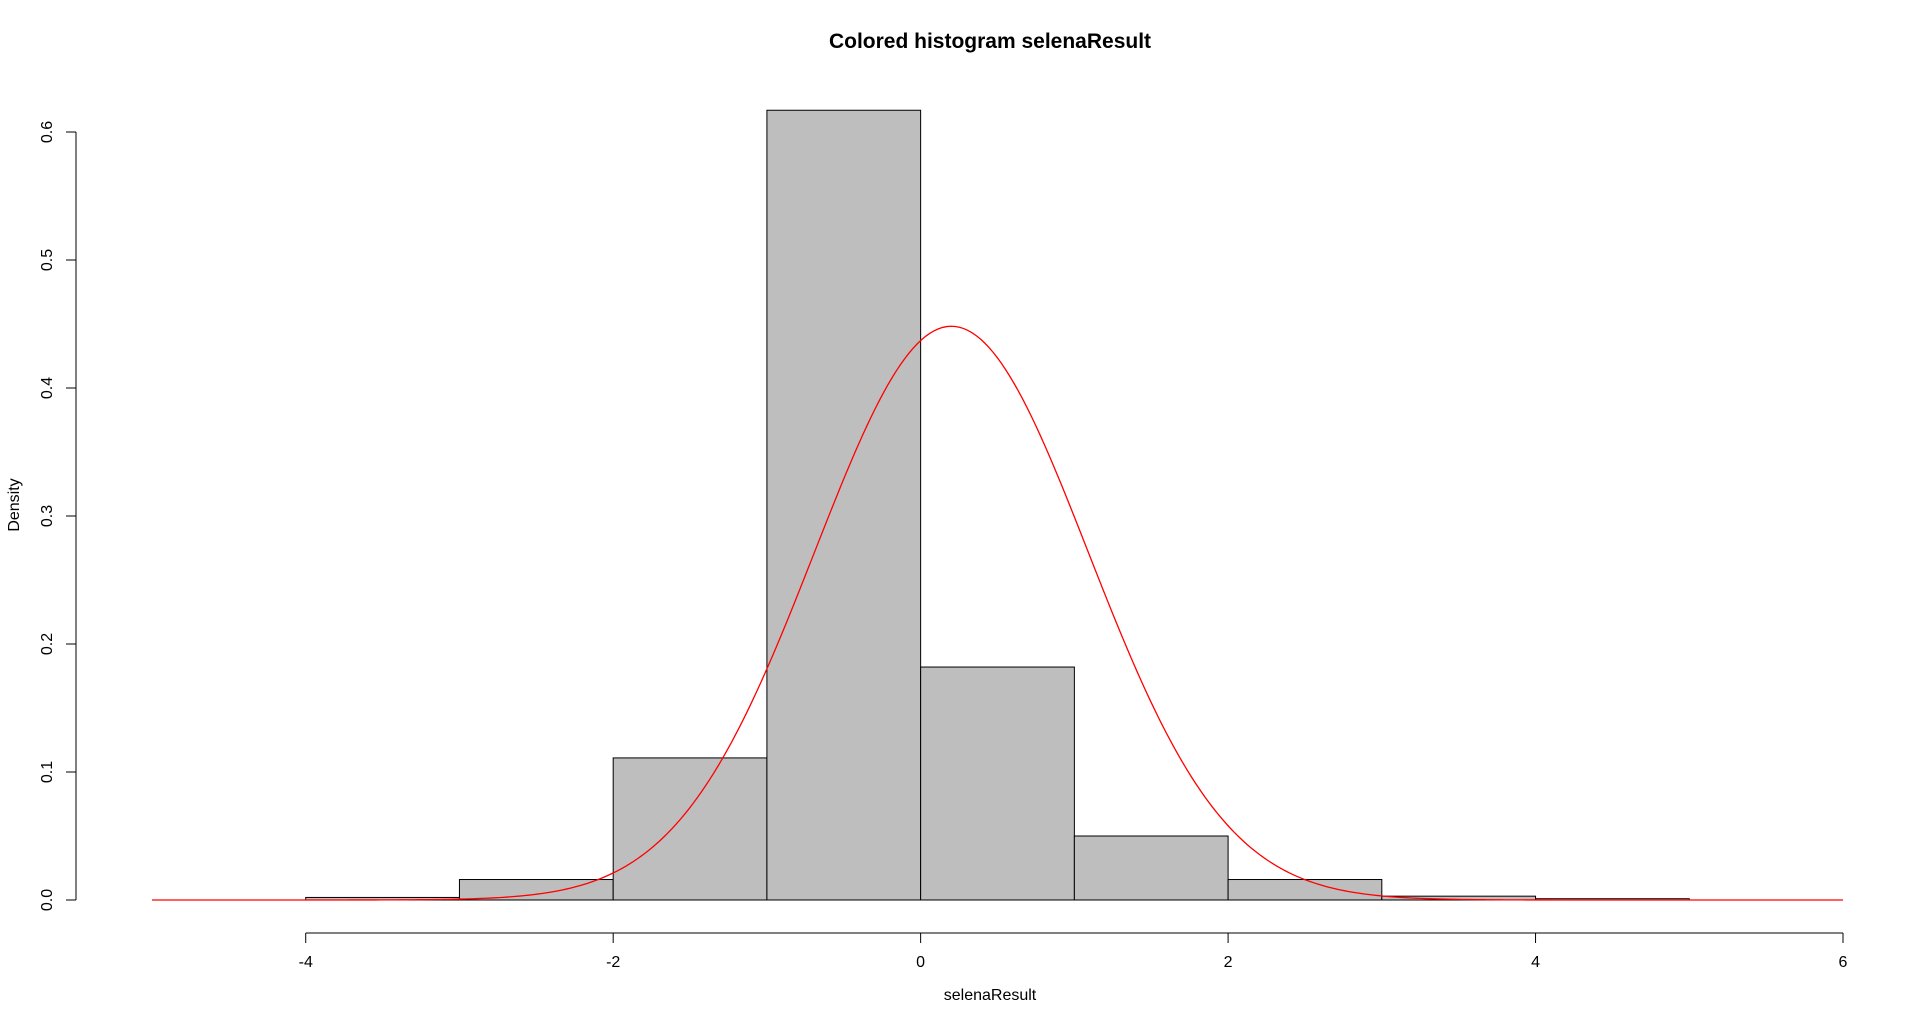 This screenshot has height=1017, width=1920. I want to click on x-axis-label: selenaResult, so click(990, 995).